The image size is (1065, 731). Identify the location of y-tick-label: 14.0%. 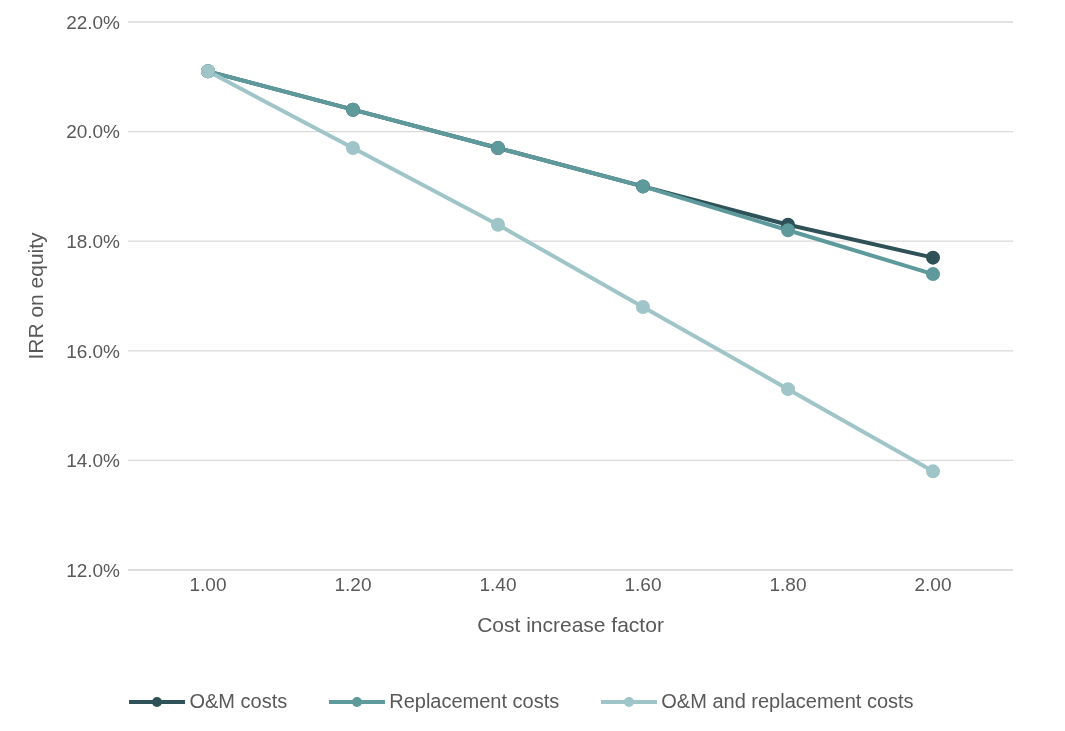
(93, 461).